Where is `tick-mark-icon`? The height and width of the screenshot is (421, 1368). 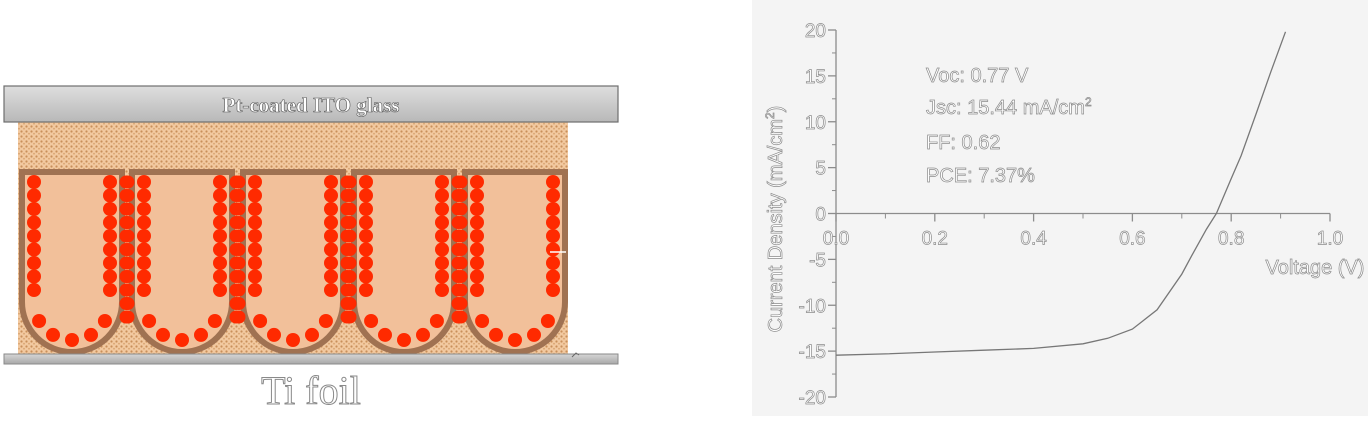
tick-mark-icon is located at coordinates (575, 355).